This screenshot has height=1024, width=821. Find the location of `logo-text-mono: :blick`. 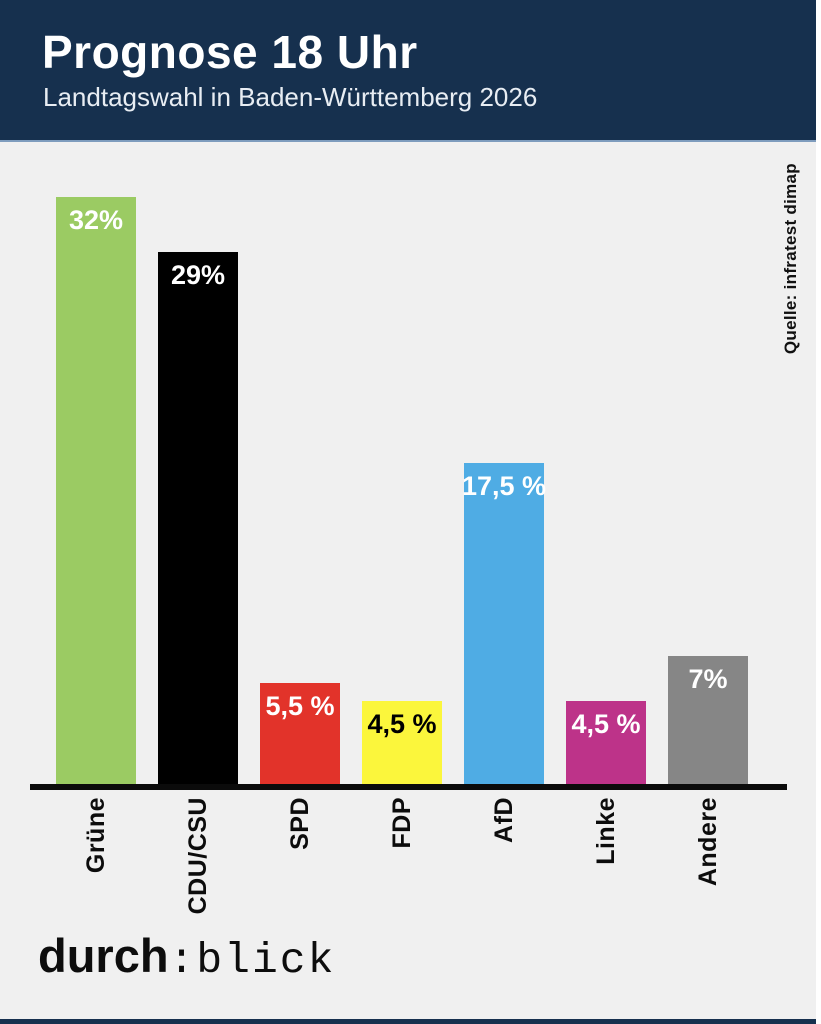

logo-text-mono: :blick is located at coordinates (252, 960).